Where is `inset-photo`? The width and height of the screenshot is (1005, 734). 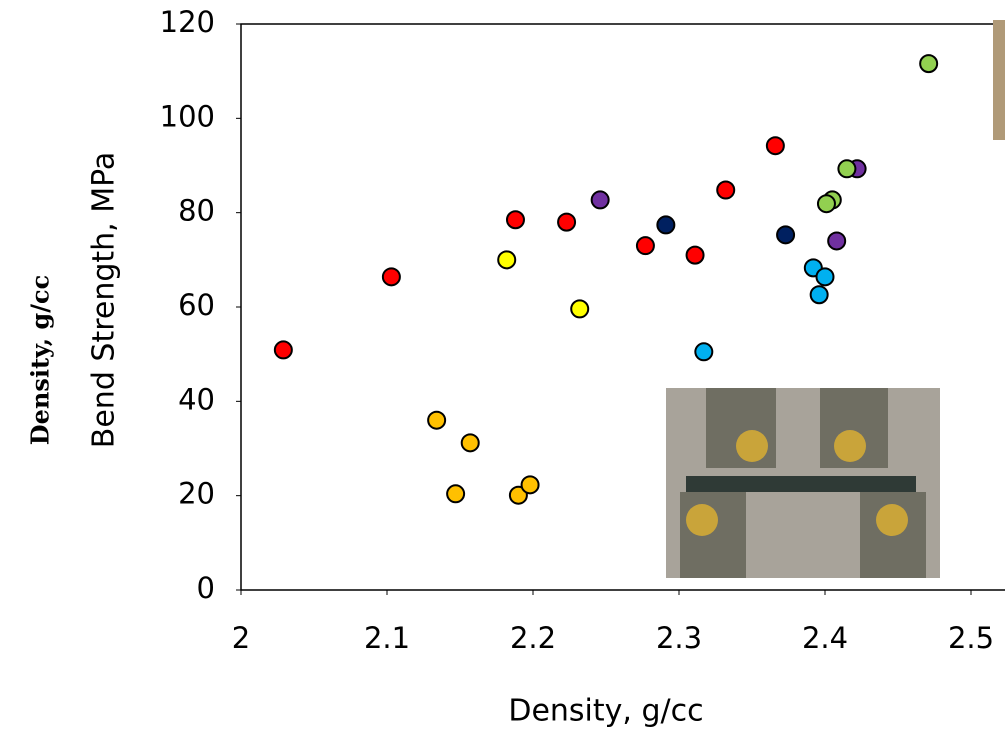
inset-photo is located at coordinates (803, 483).